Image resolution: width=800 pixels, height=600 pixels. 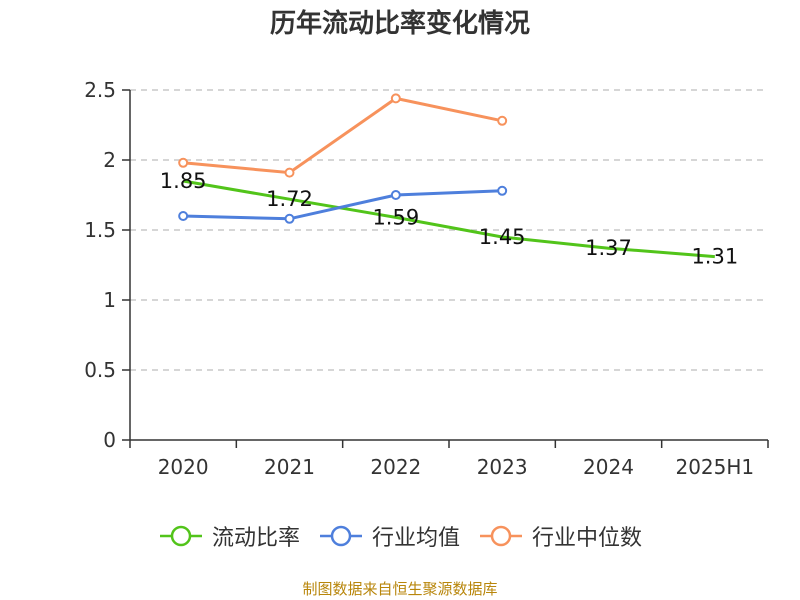 What do you see at coordinates (399, 24) in the screenshot?
I see `chart-title: 历年流动比率变化情况` at bounding box center [399, 24].